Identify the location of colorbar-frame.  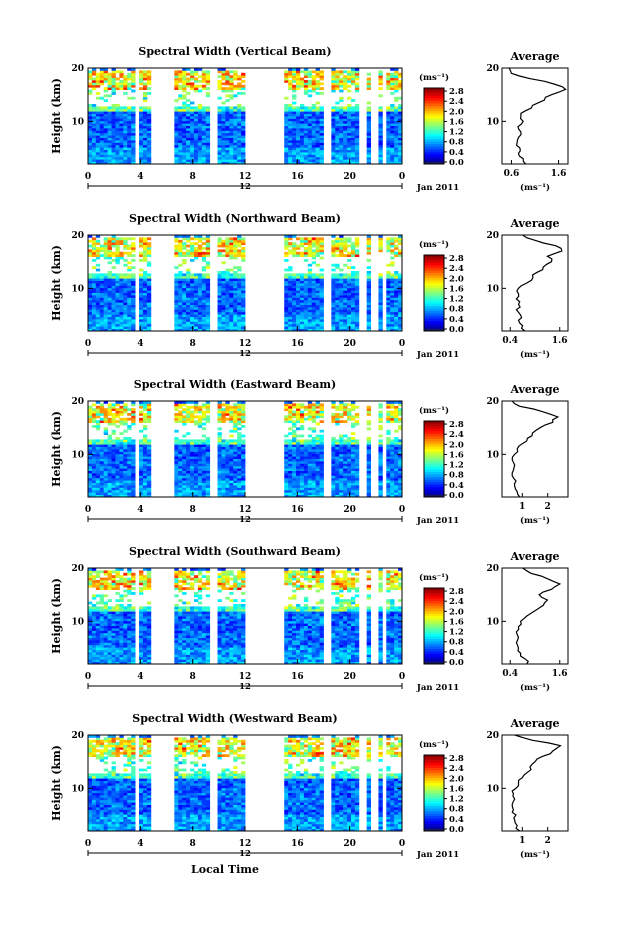
(434, 126).